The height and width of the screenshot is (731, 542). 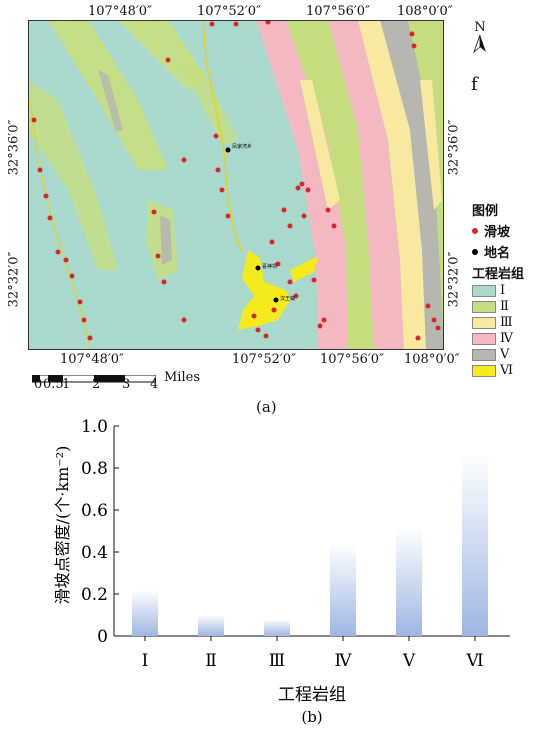 I want to click on scale-tick: 4, so click(x=154, y=384).